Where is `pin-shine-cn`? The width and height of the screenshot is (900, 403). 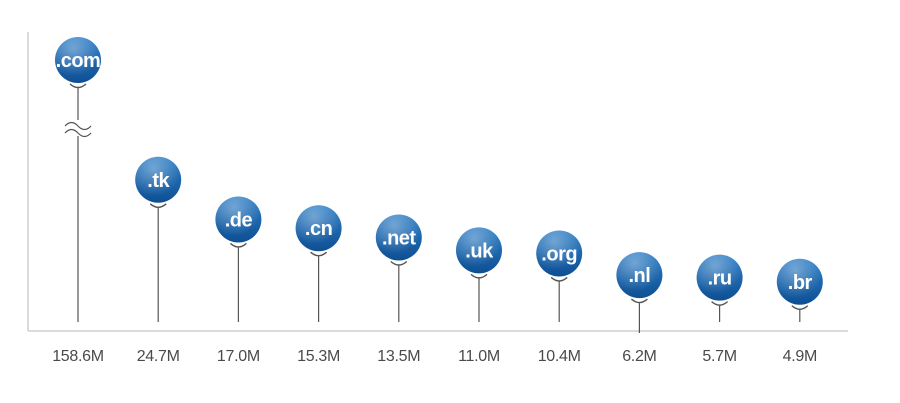
pin-shine-cn is located at coordinates (318, 228).